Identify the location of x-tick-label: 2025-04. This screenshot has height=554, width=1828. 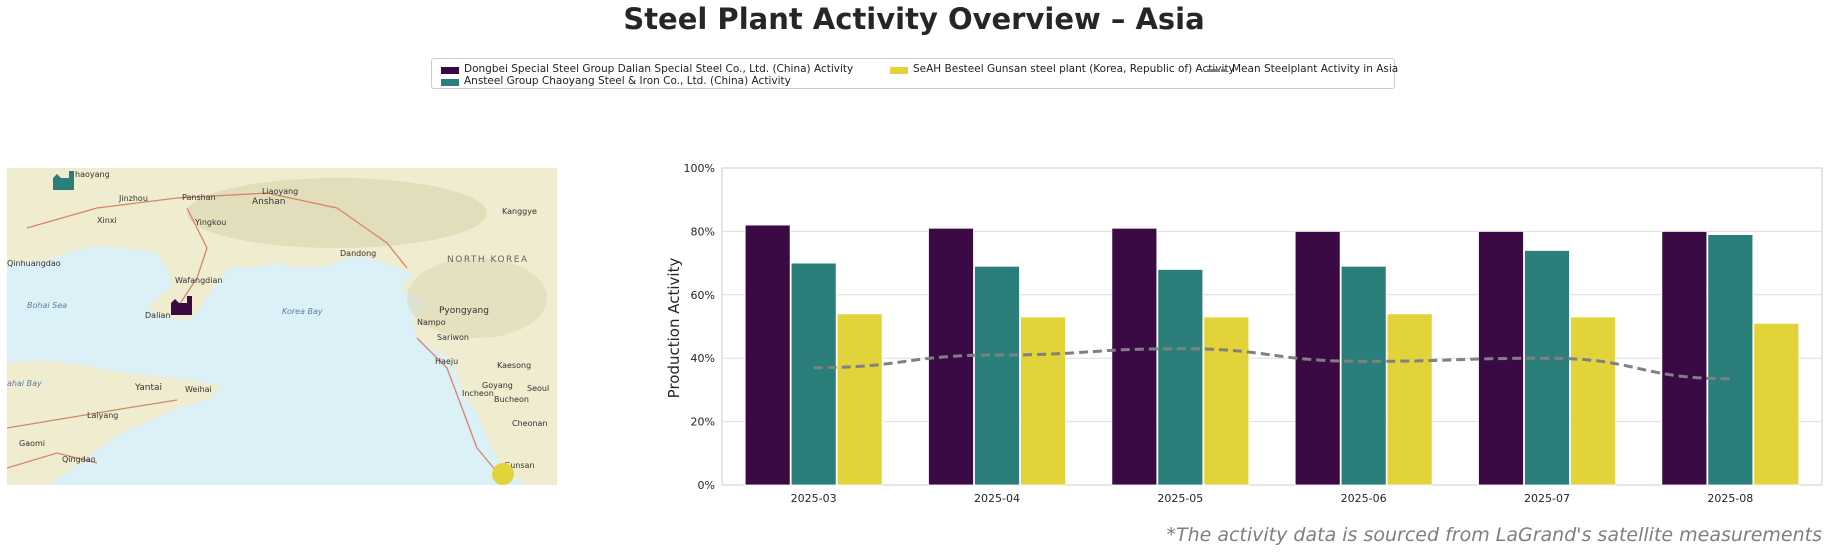
(997, 498).